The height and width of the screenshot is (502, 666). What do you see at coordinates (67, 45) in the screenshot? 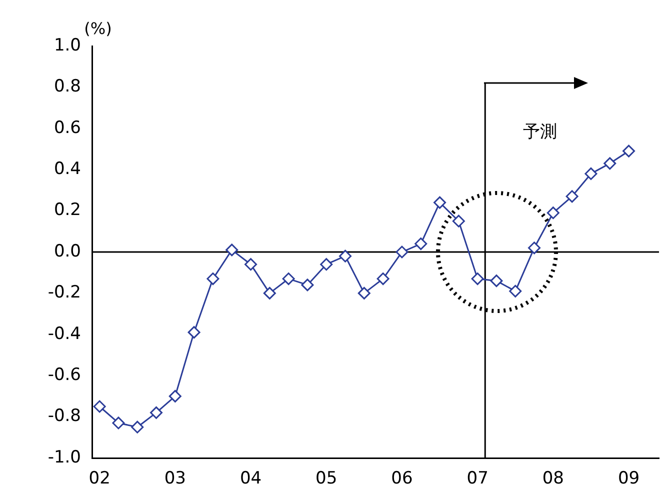
I see `y-tick-label: 1.0` at bounding box center [67, 45].